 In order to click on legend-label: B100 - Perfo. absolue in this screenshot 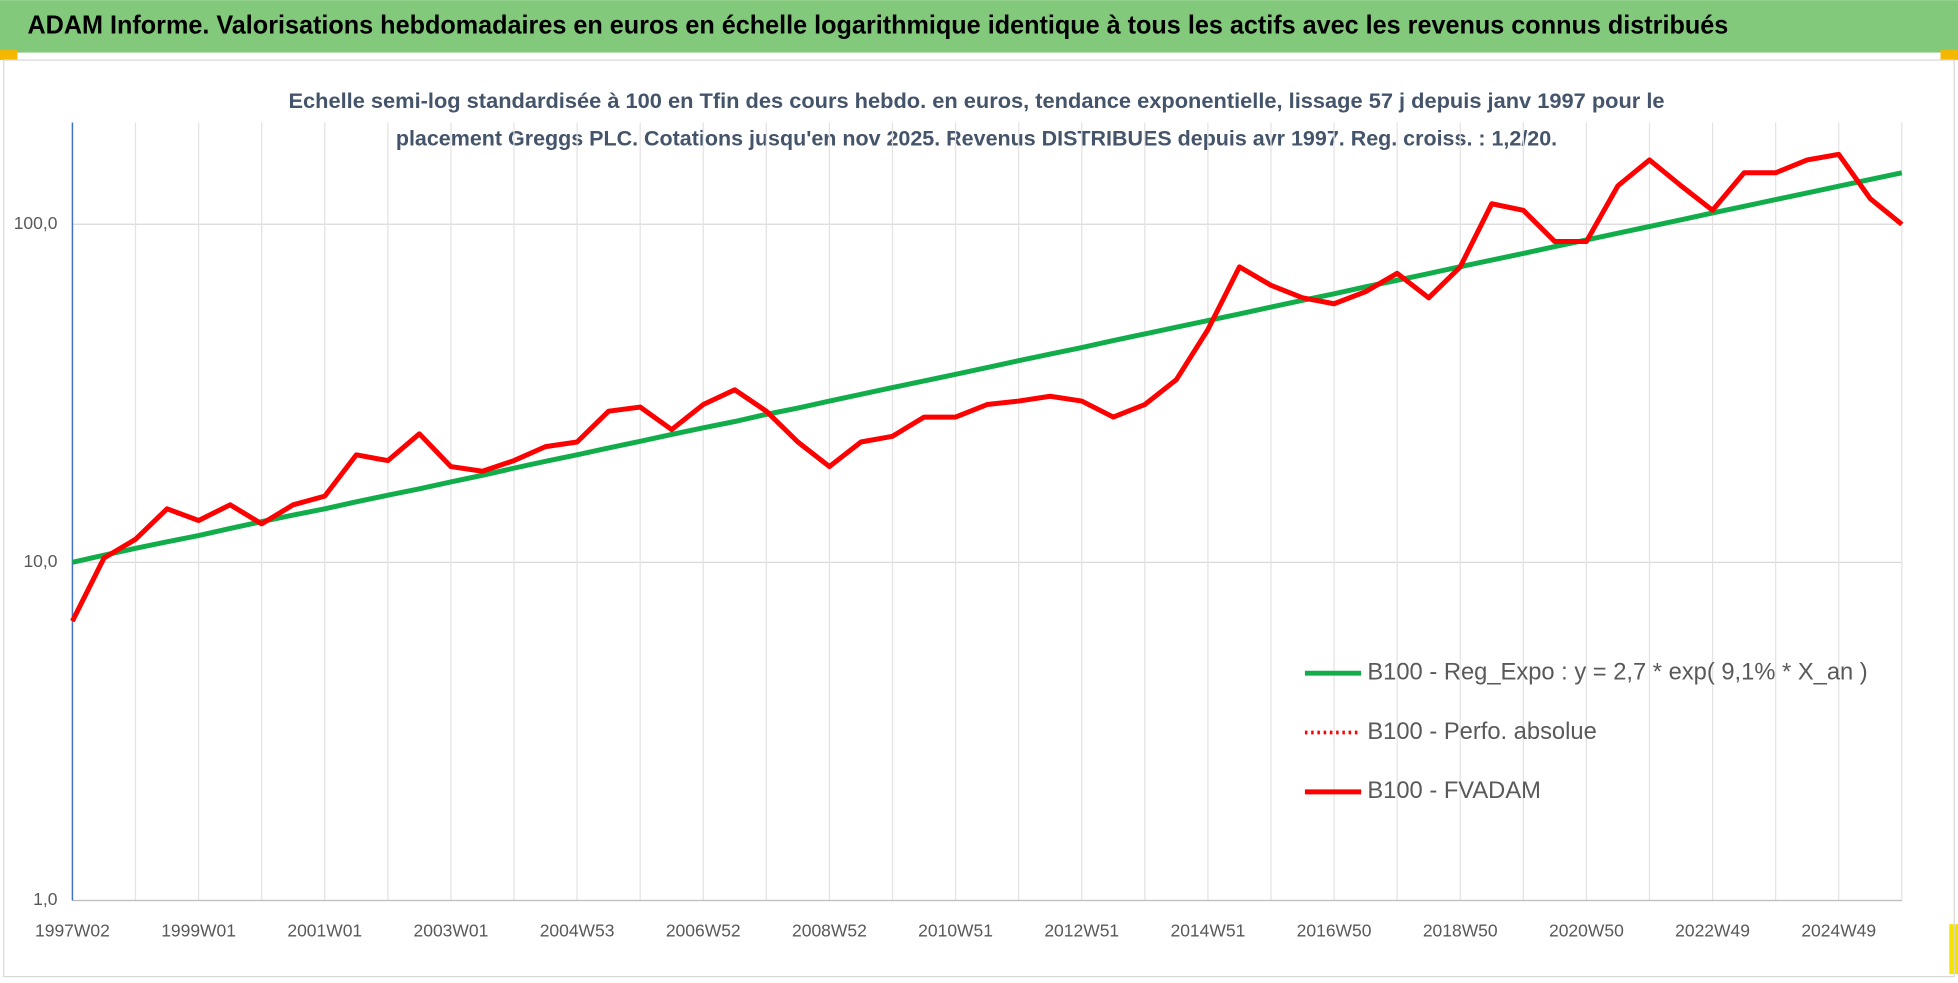, I will do `click(1481, 732)`.